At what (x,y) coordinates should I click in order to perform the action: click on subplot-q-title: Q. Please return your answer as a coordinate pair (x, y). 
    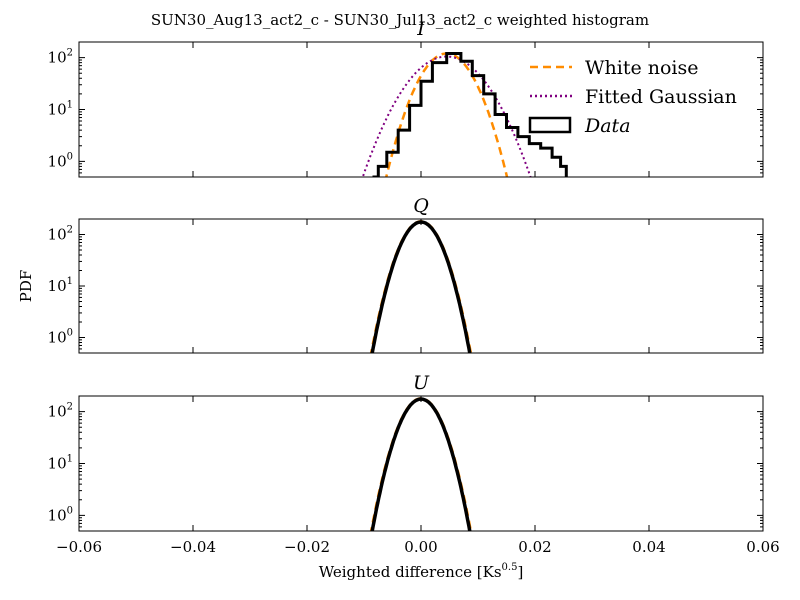
    Looking at the image, I should click on (421, 206).